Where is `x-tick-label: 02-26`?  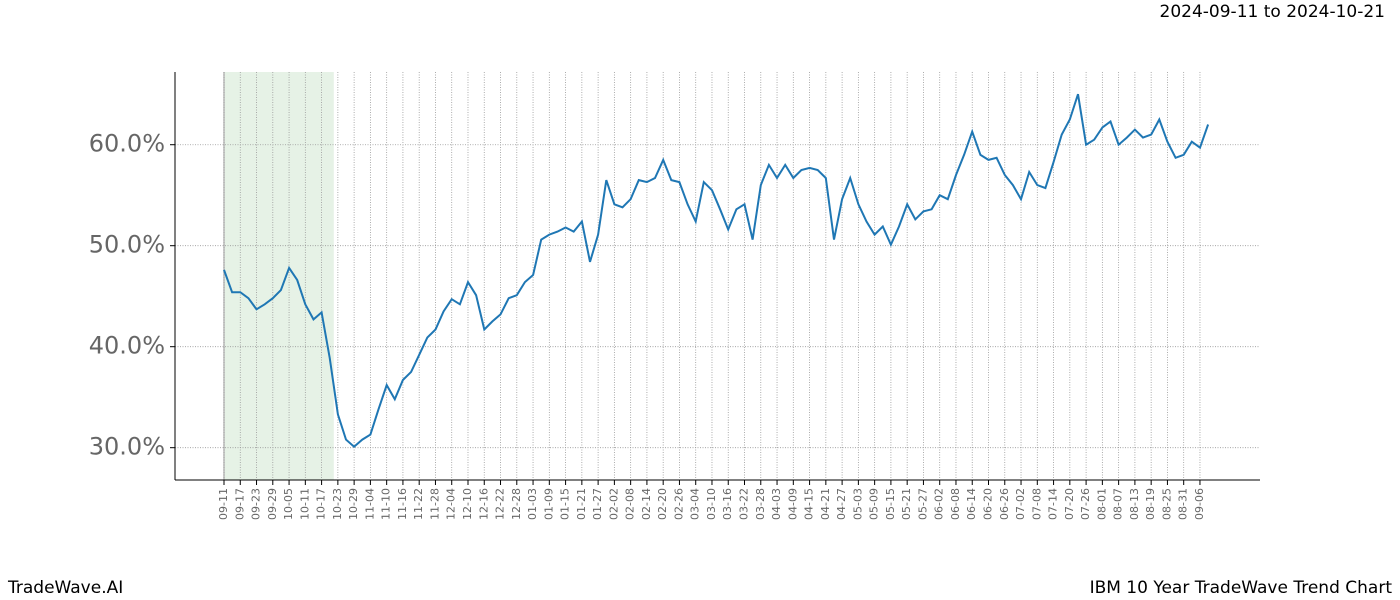
x-tick-label: 02-26 is located at coordinates (678, 504).